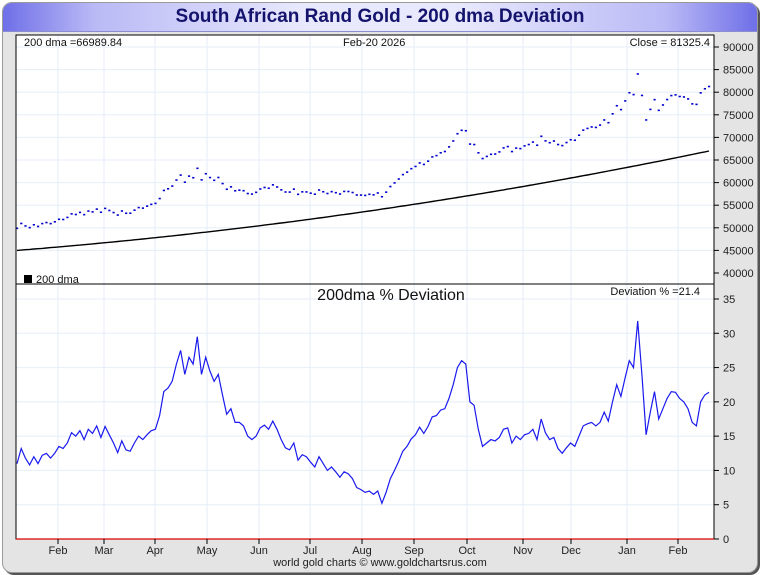  What do you see at coordinates (58, 280) in the screenshot?
I see `legend-label-dma: 200 dma` at bounding box center [58, 280].